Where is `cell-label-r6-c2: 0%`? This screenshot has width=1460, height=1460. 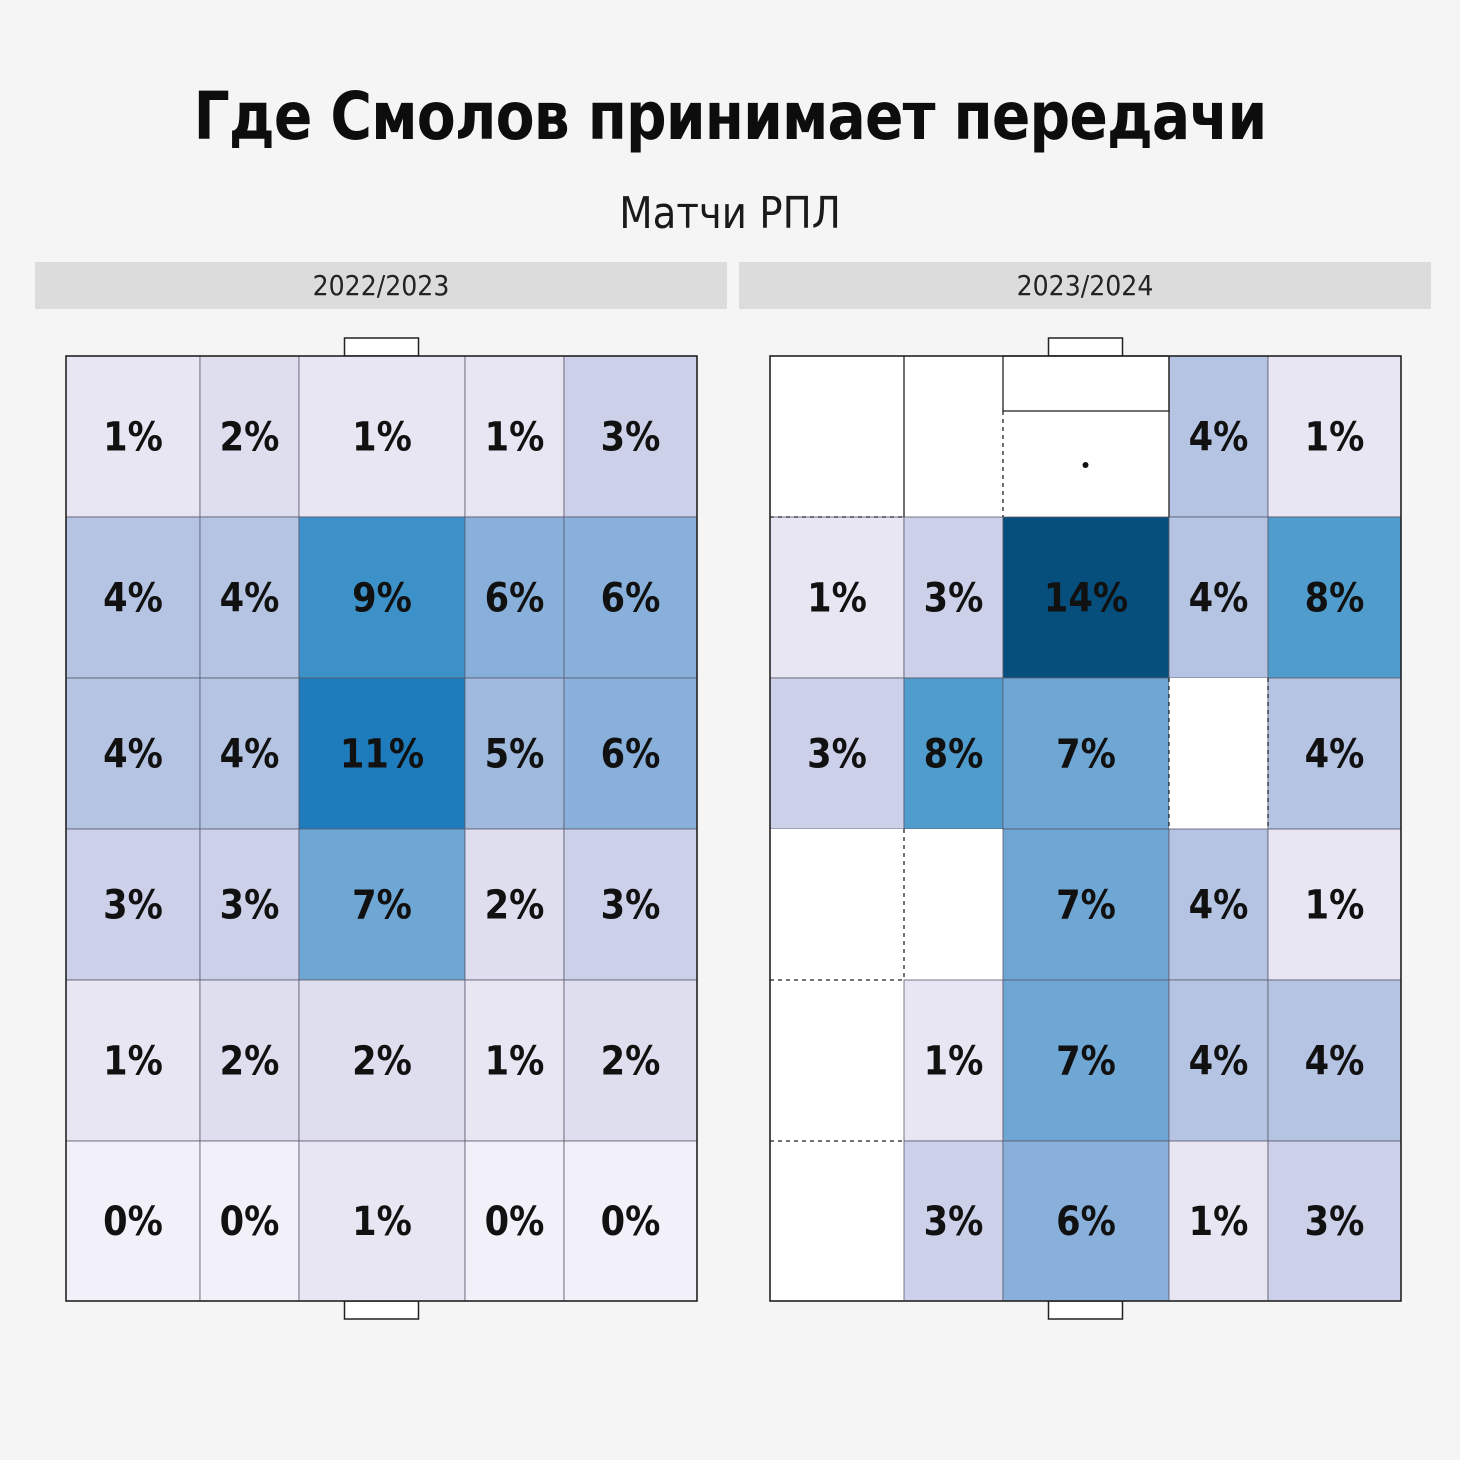 cell-label-r6-c2: 0% is located at coordinates (250, 1221).